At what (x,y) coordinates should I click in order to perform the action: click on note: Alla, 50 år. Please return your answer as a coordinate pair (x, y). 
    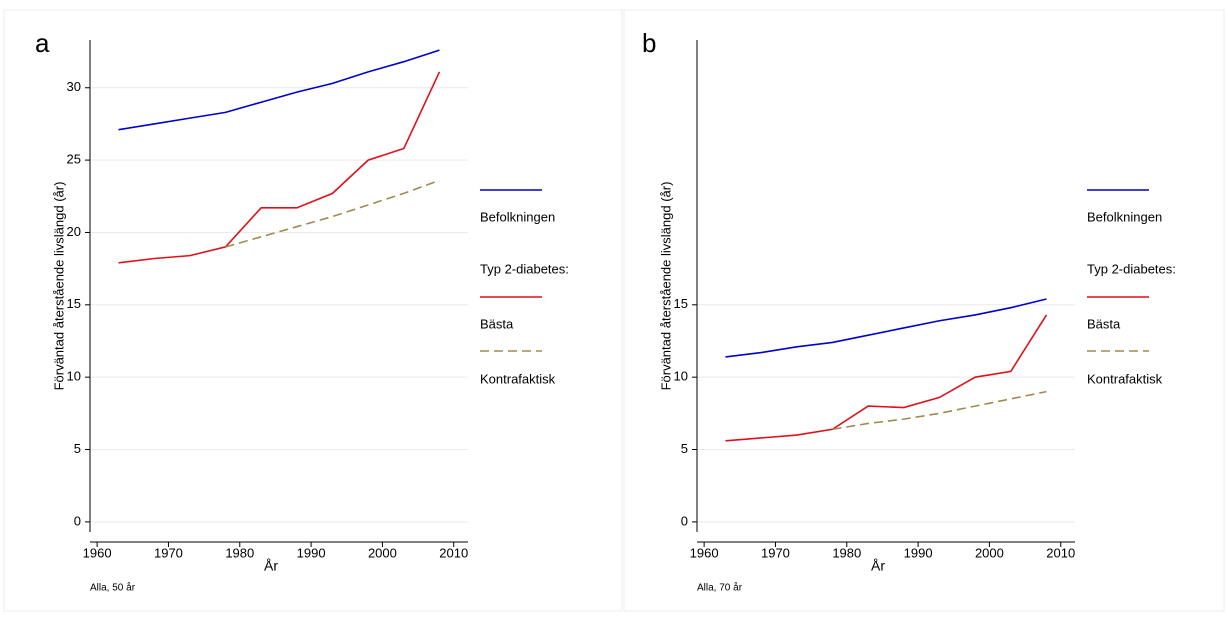
    Looking at the image, I should click on (113, 588).